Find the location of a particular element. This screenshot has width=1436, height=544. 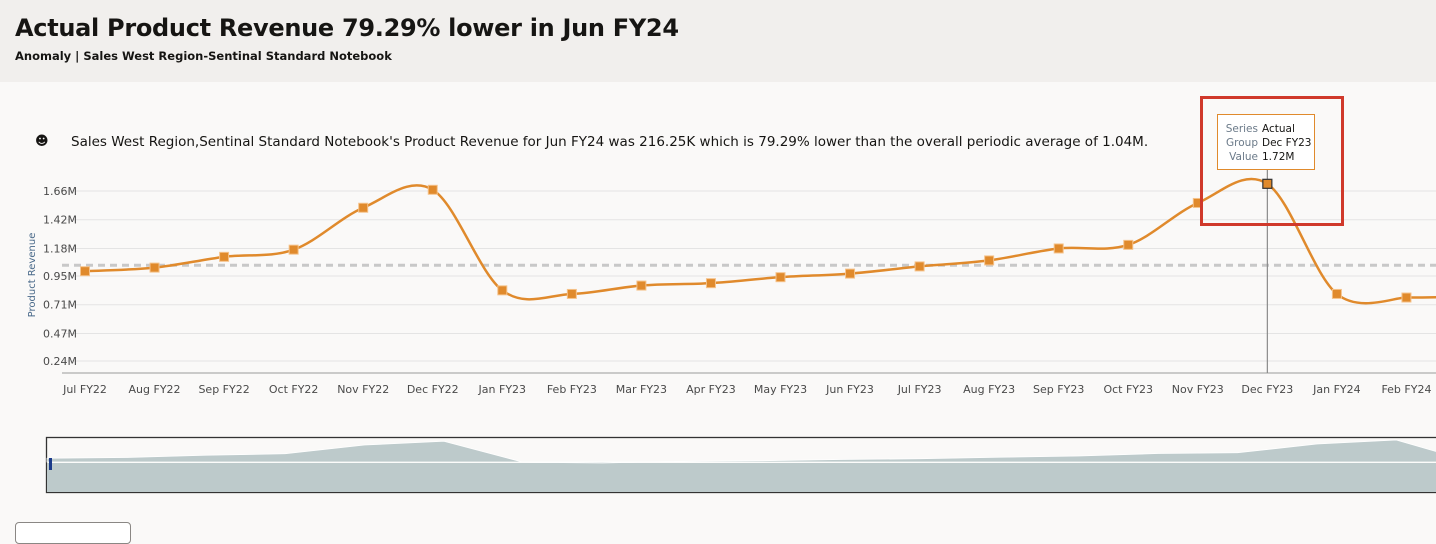

x-tick-label: Feb FY23 is located at coordinates (572, 389).